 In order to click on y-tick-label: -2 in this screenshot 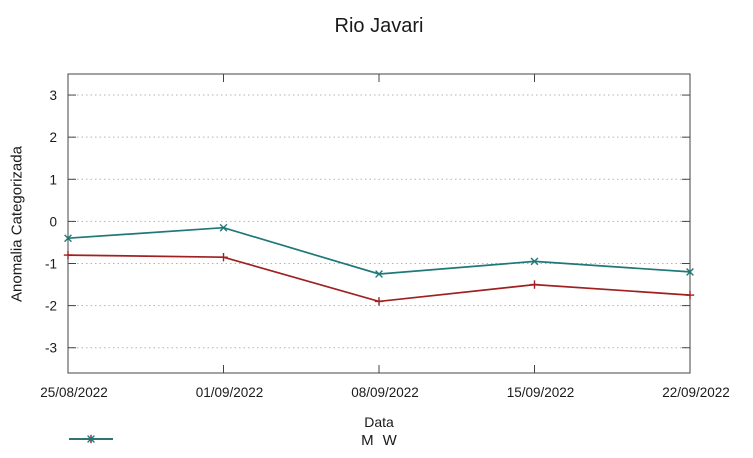, I will do `click(51, 306)`.